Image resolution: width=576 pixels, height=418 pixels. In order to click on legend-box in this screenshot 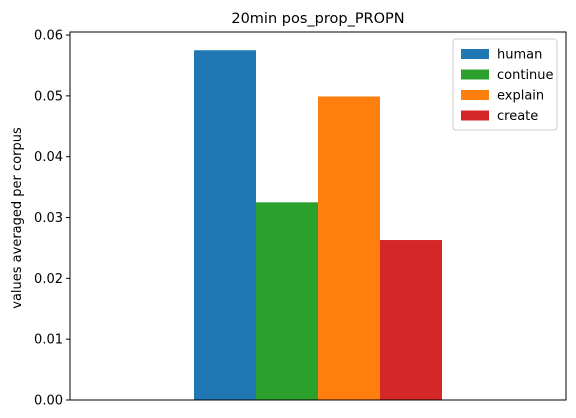, I will do `click(505, 84)`.